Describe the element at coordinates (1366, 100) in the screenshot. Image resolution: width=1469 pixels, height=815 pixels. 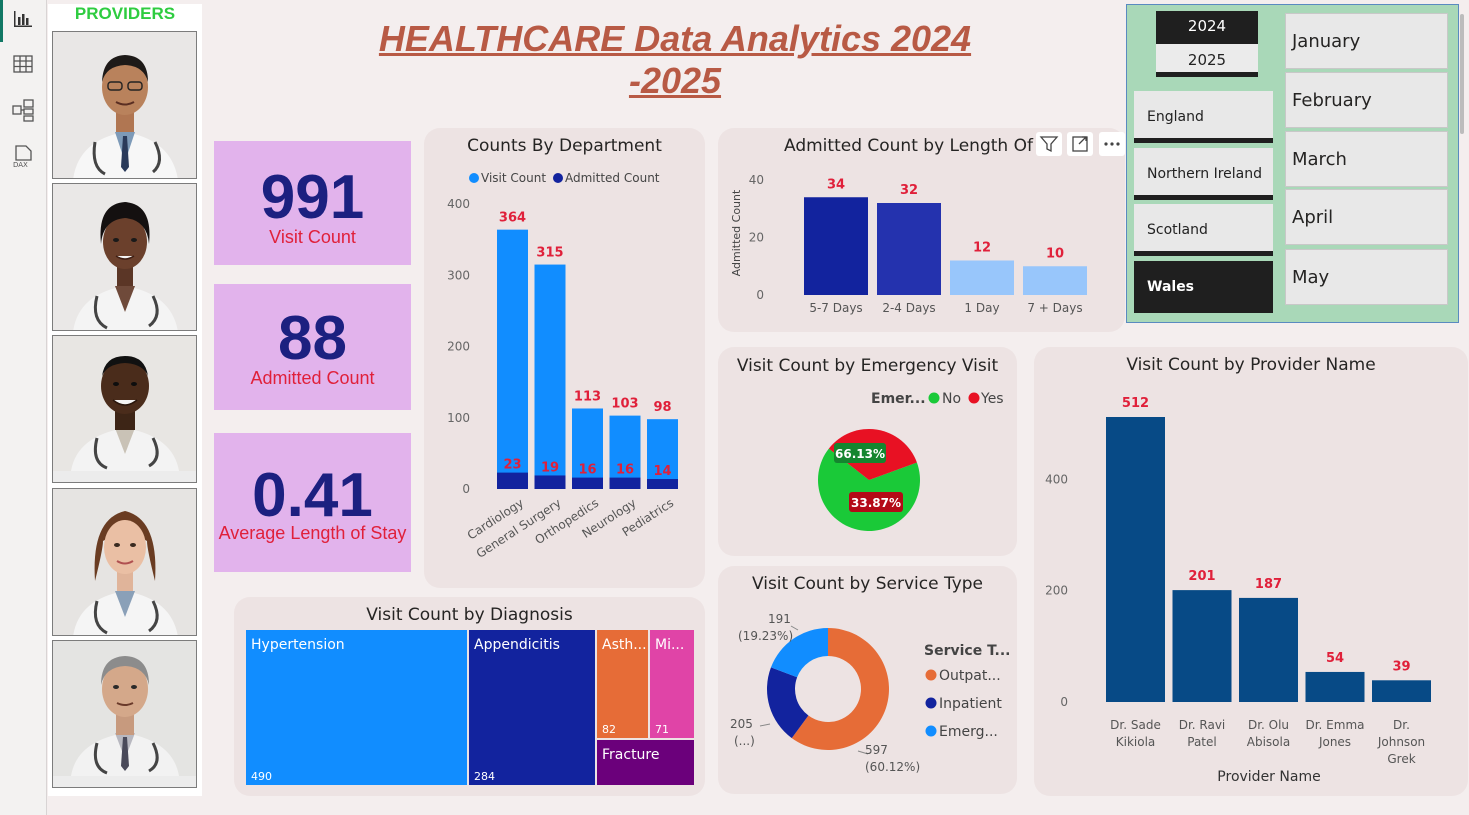
I see `slicer-month-february: February` at that location.